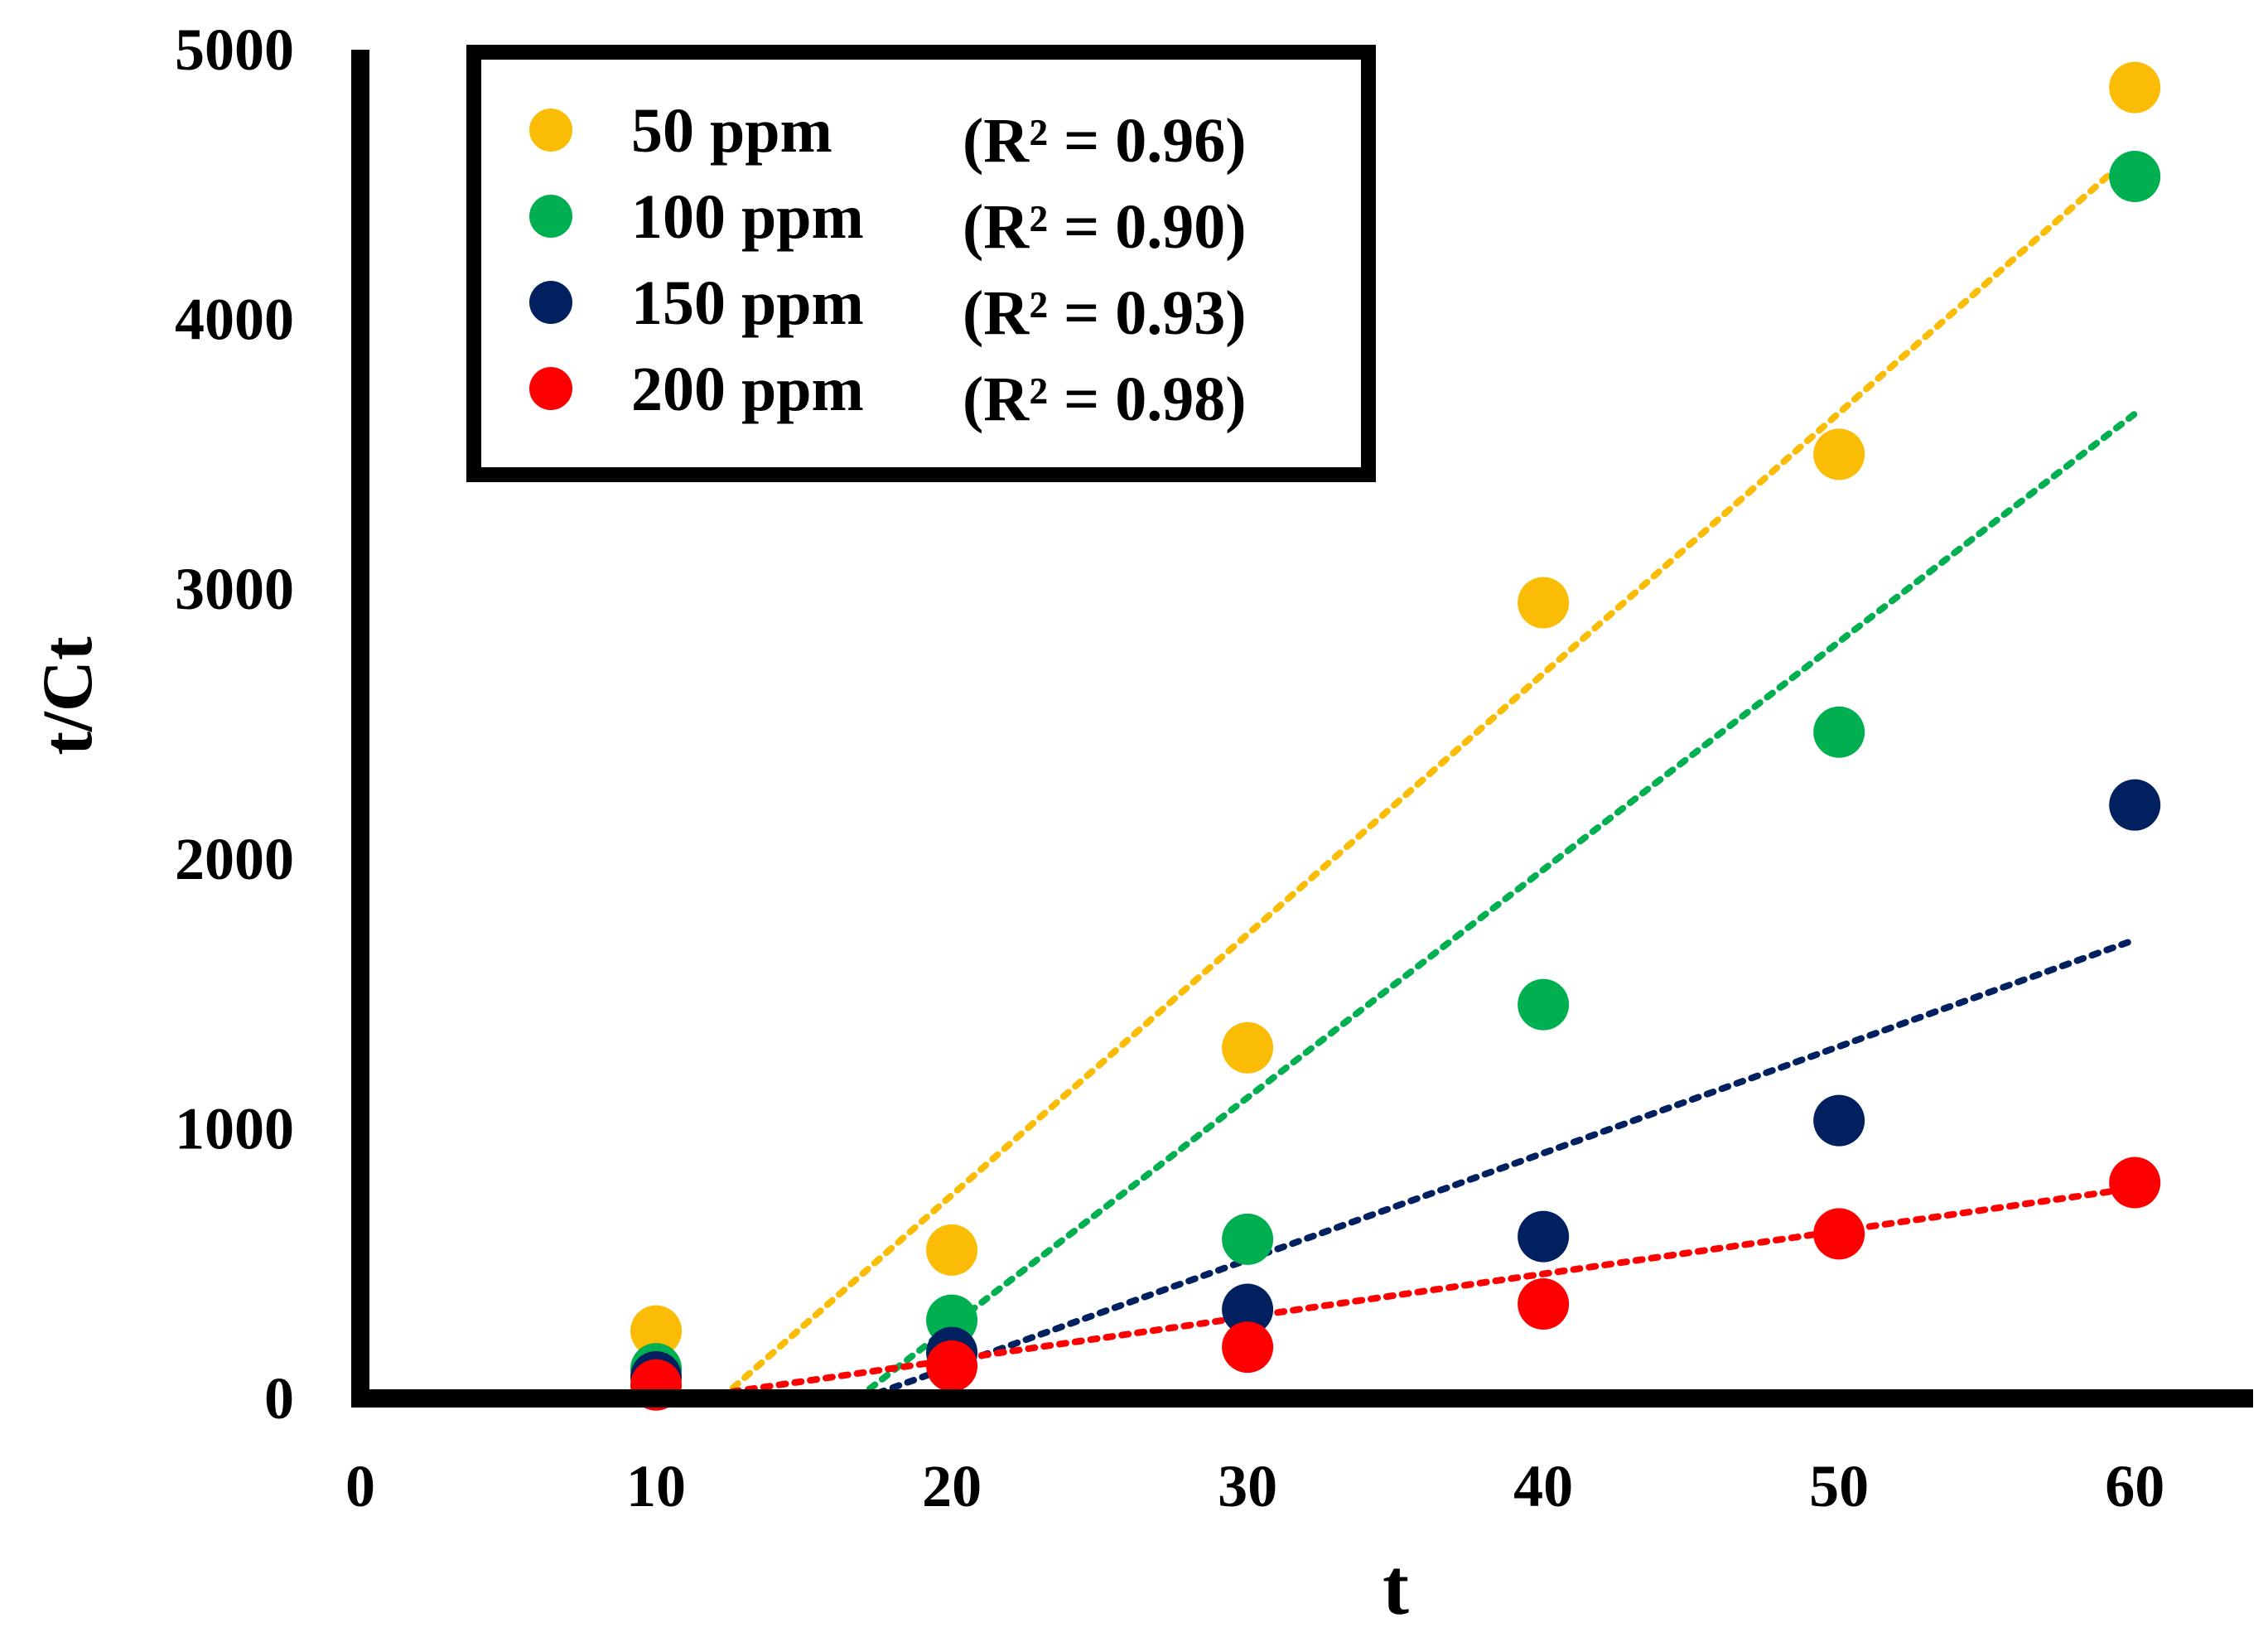 This screenshot has width=2268, height=1637. What do you see at coordinates (747, 389) in the screenshot?
I see `legend-label: 200 ppm` at bounding box center [747, 389].